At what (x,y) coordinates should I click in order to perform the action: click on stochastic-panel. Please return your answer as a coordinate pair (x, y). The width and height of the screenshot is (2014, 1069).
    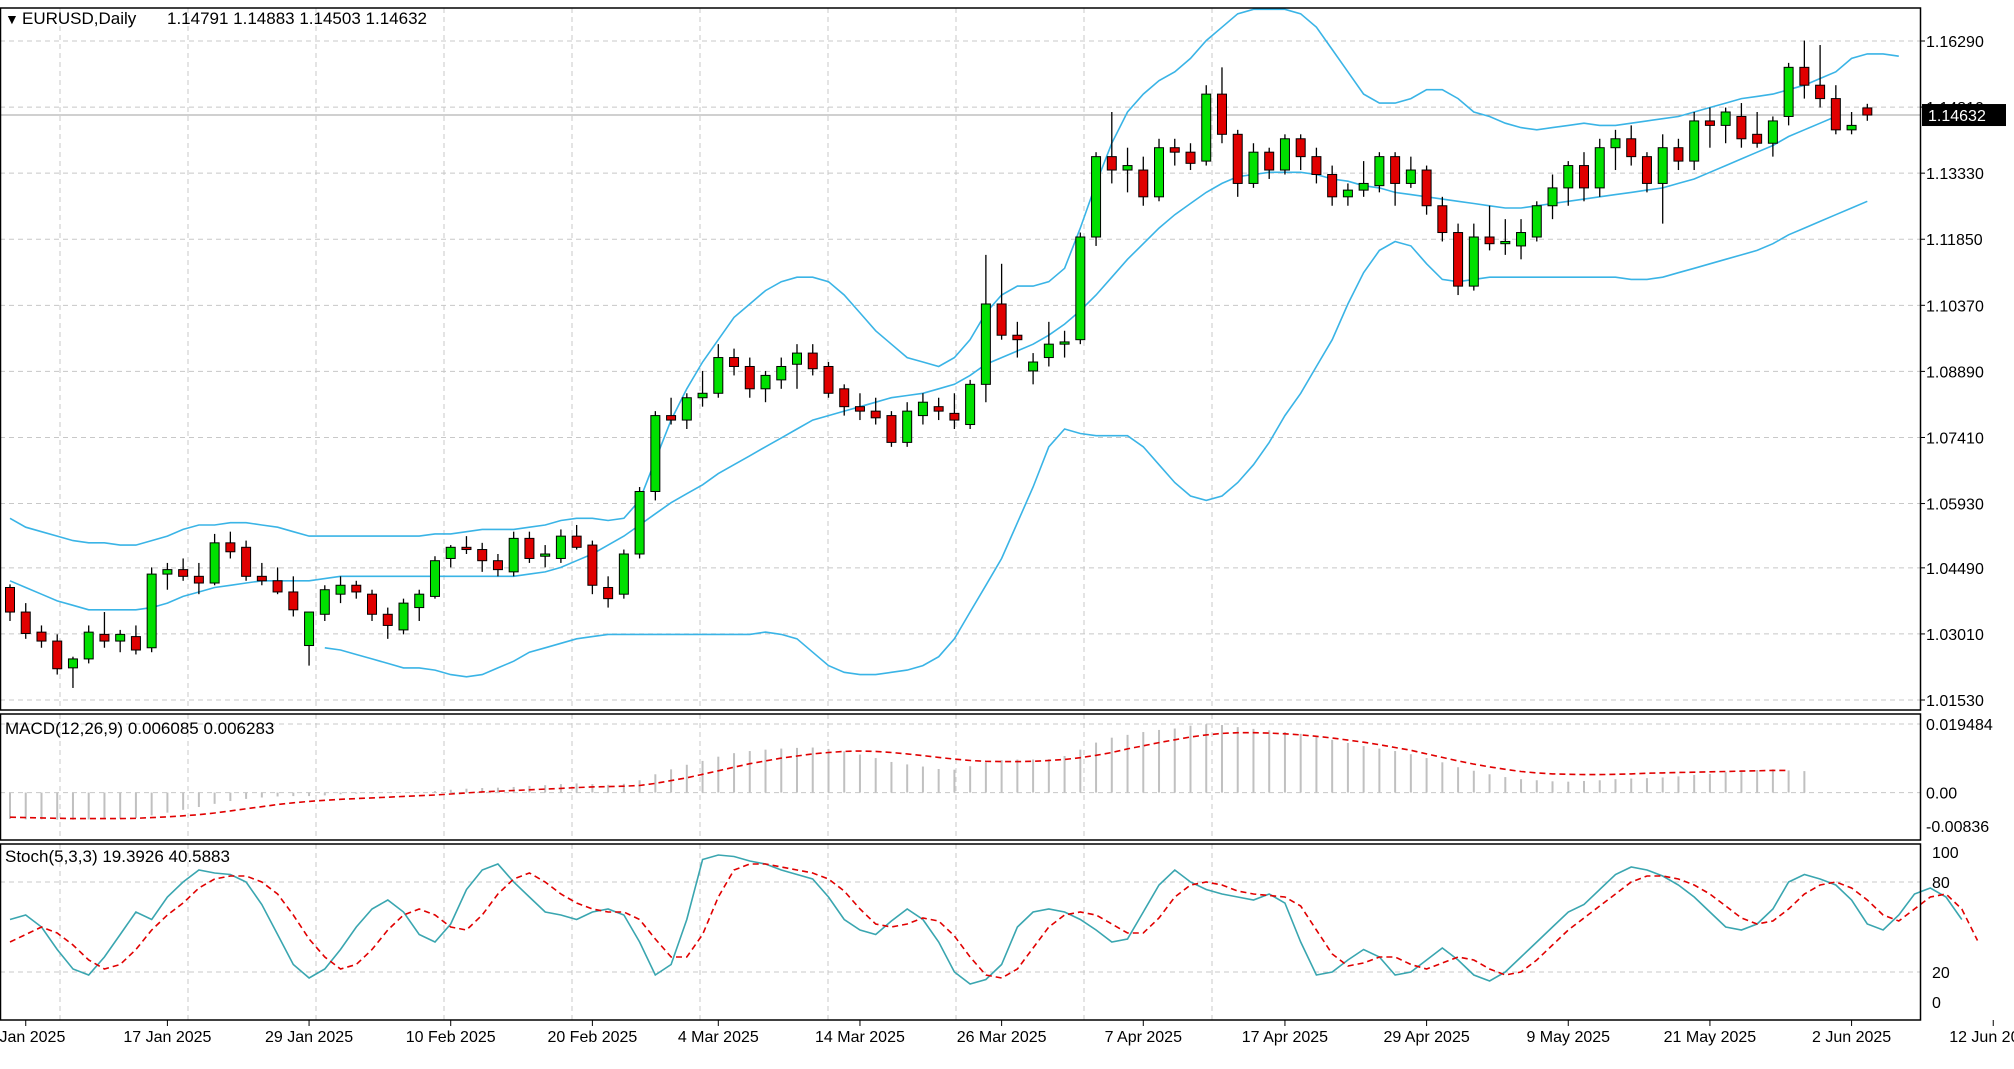
    Looking at the image, I should click on (994, 919).